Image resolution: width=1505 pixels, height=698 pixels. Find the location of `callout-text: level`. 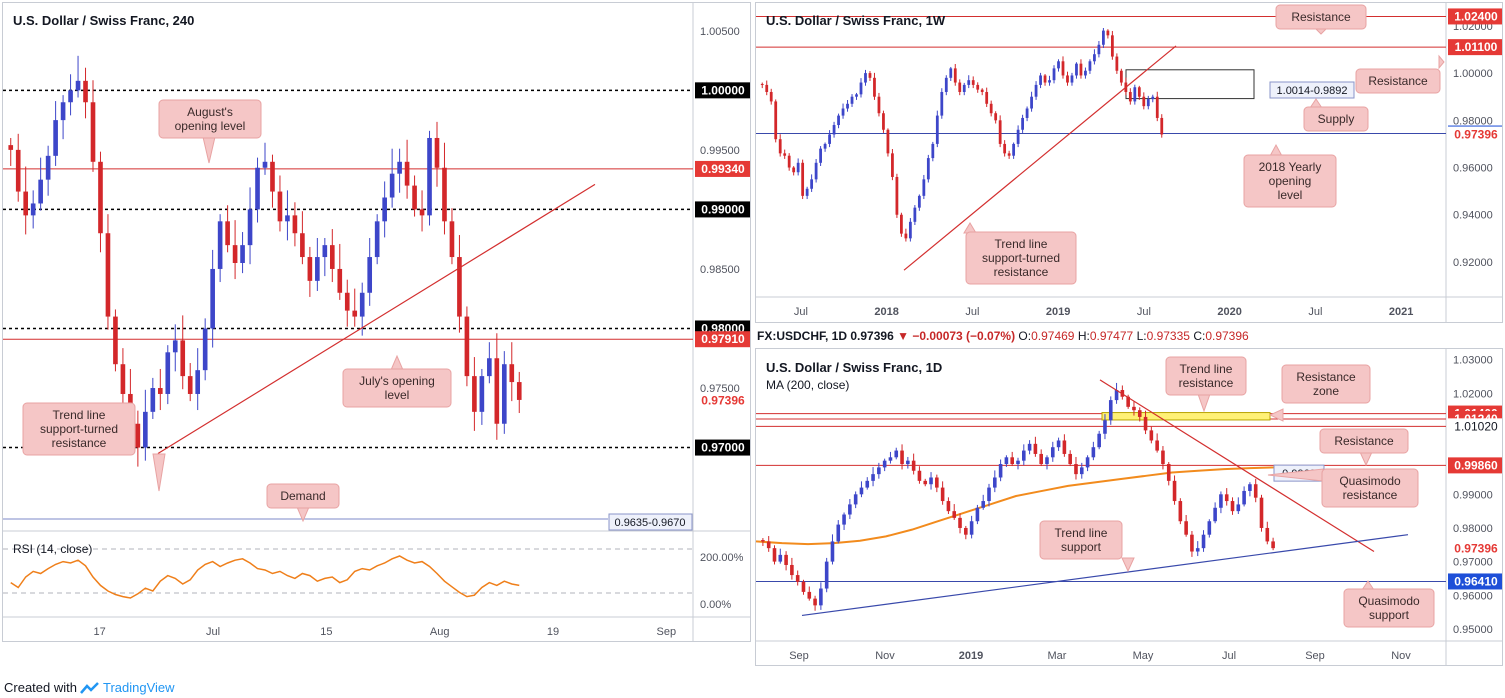

callout-text: level is located at coordinates (1290, 195).